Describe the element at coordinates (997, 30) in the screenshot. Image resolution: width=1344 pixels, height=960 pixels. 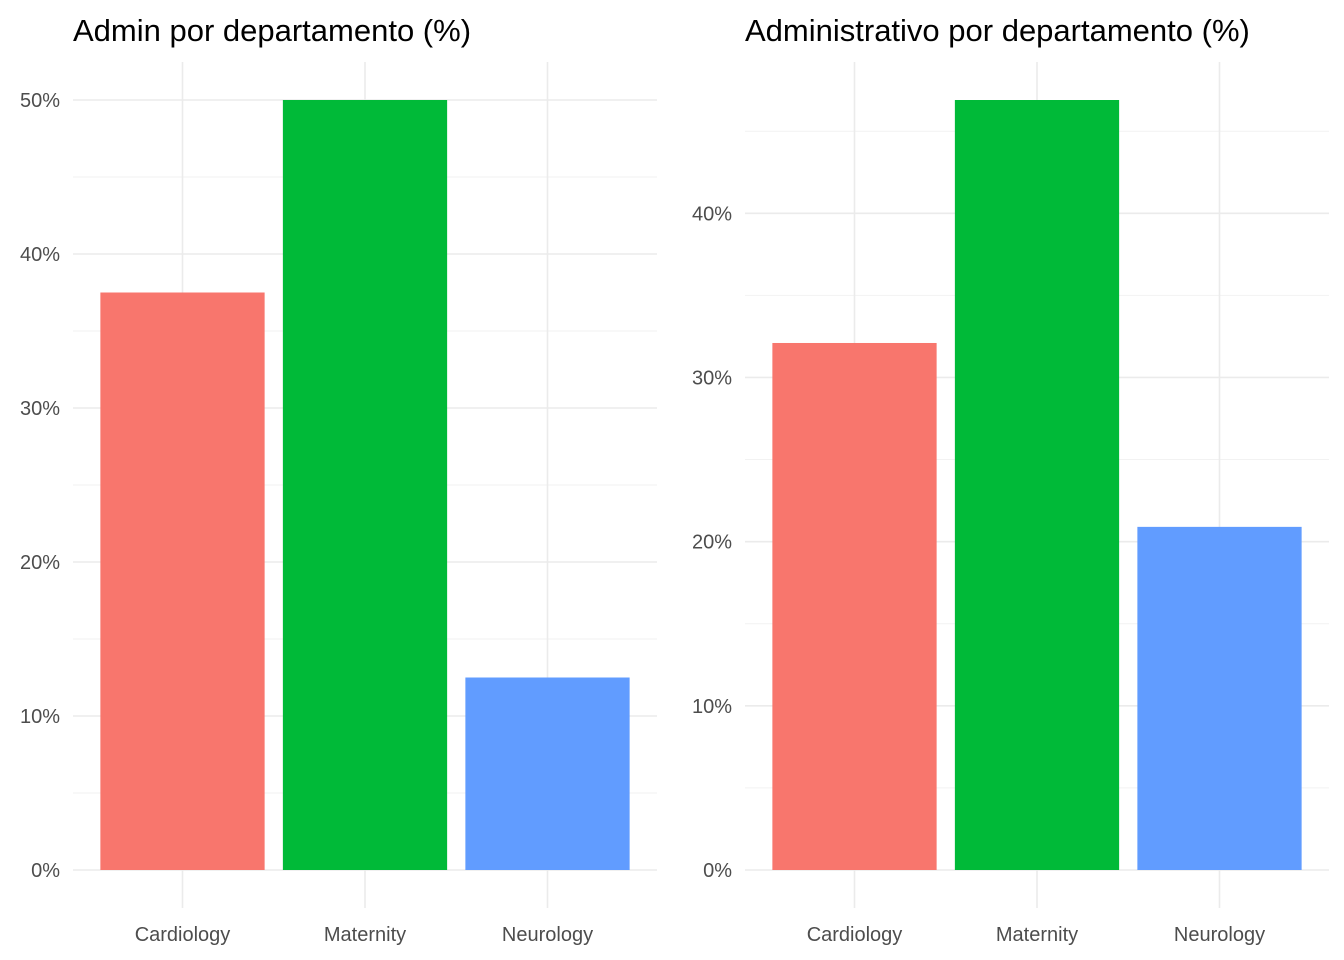
I see `chart-title: Administrativo por departamento (%)` at that location.